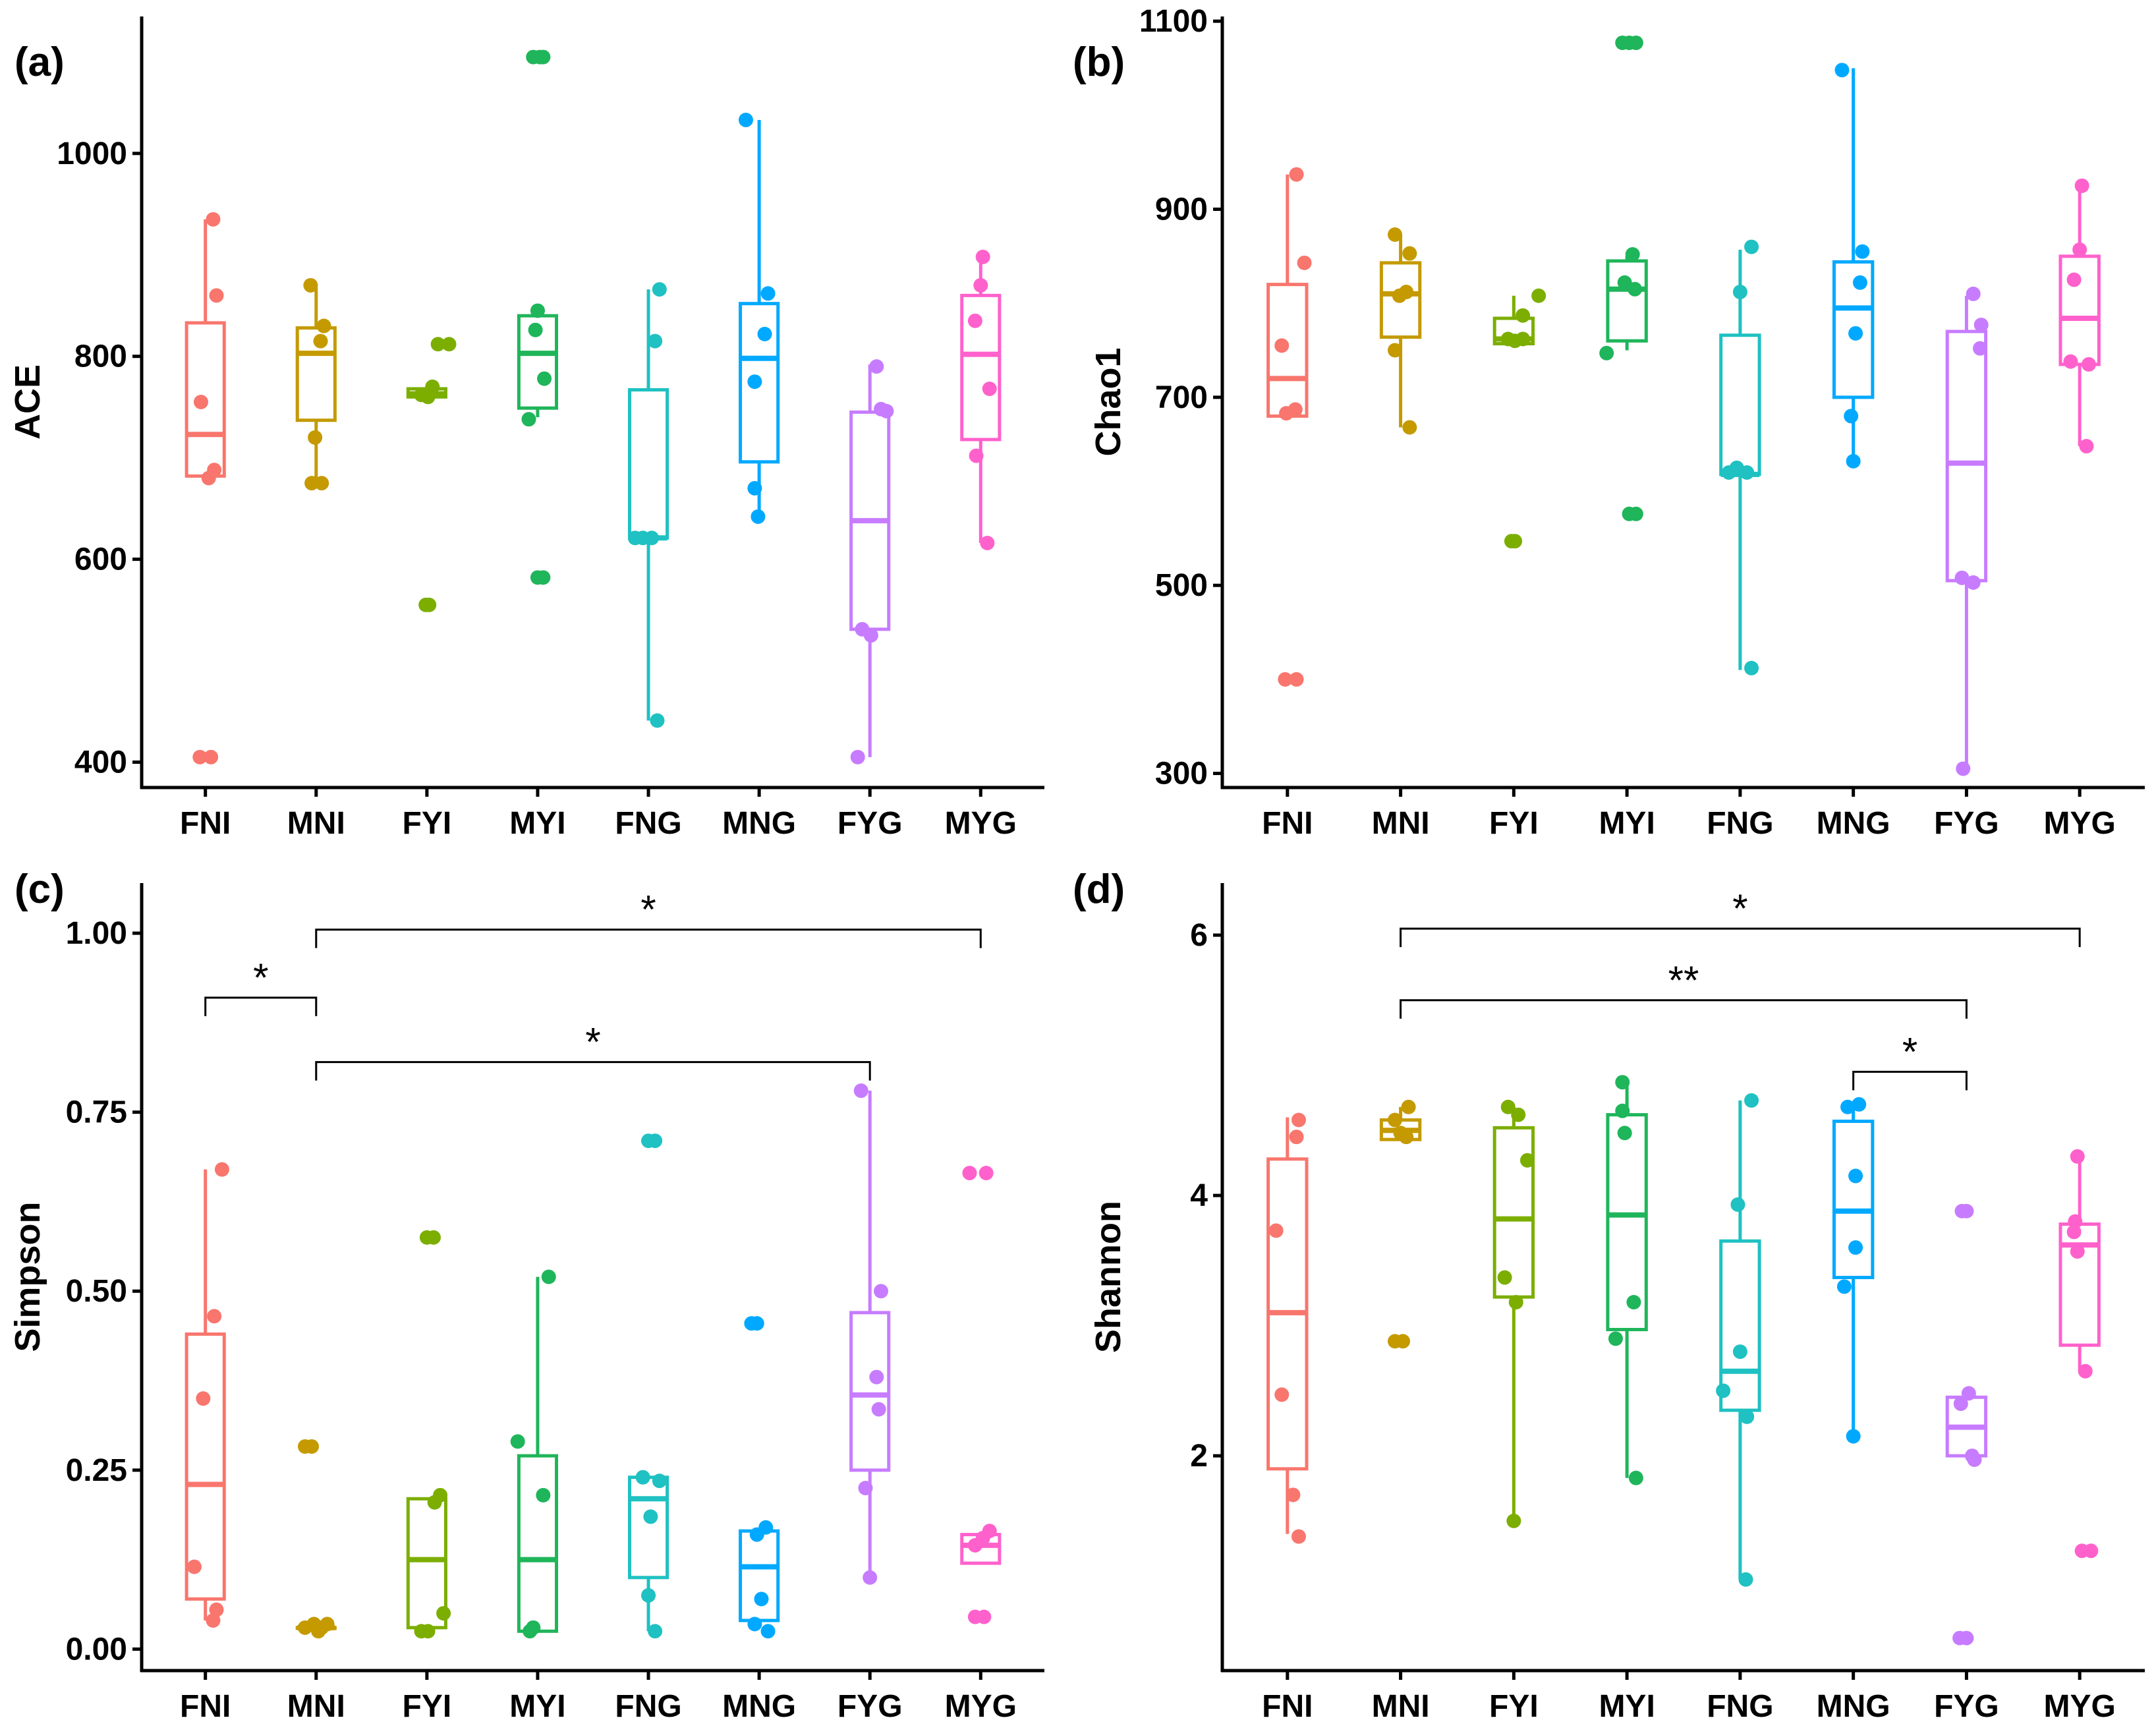 This screenshot has width=2156, height=1722. Describe the element at coordinates (648, 505) in the screenshot. I see `box-fng` at that location.